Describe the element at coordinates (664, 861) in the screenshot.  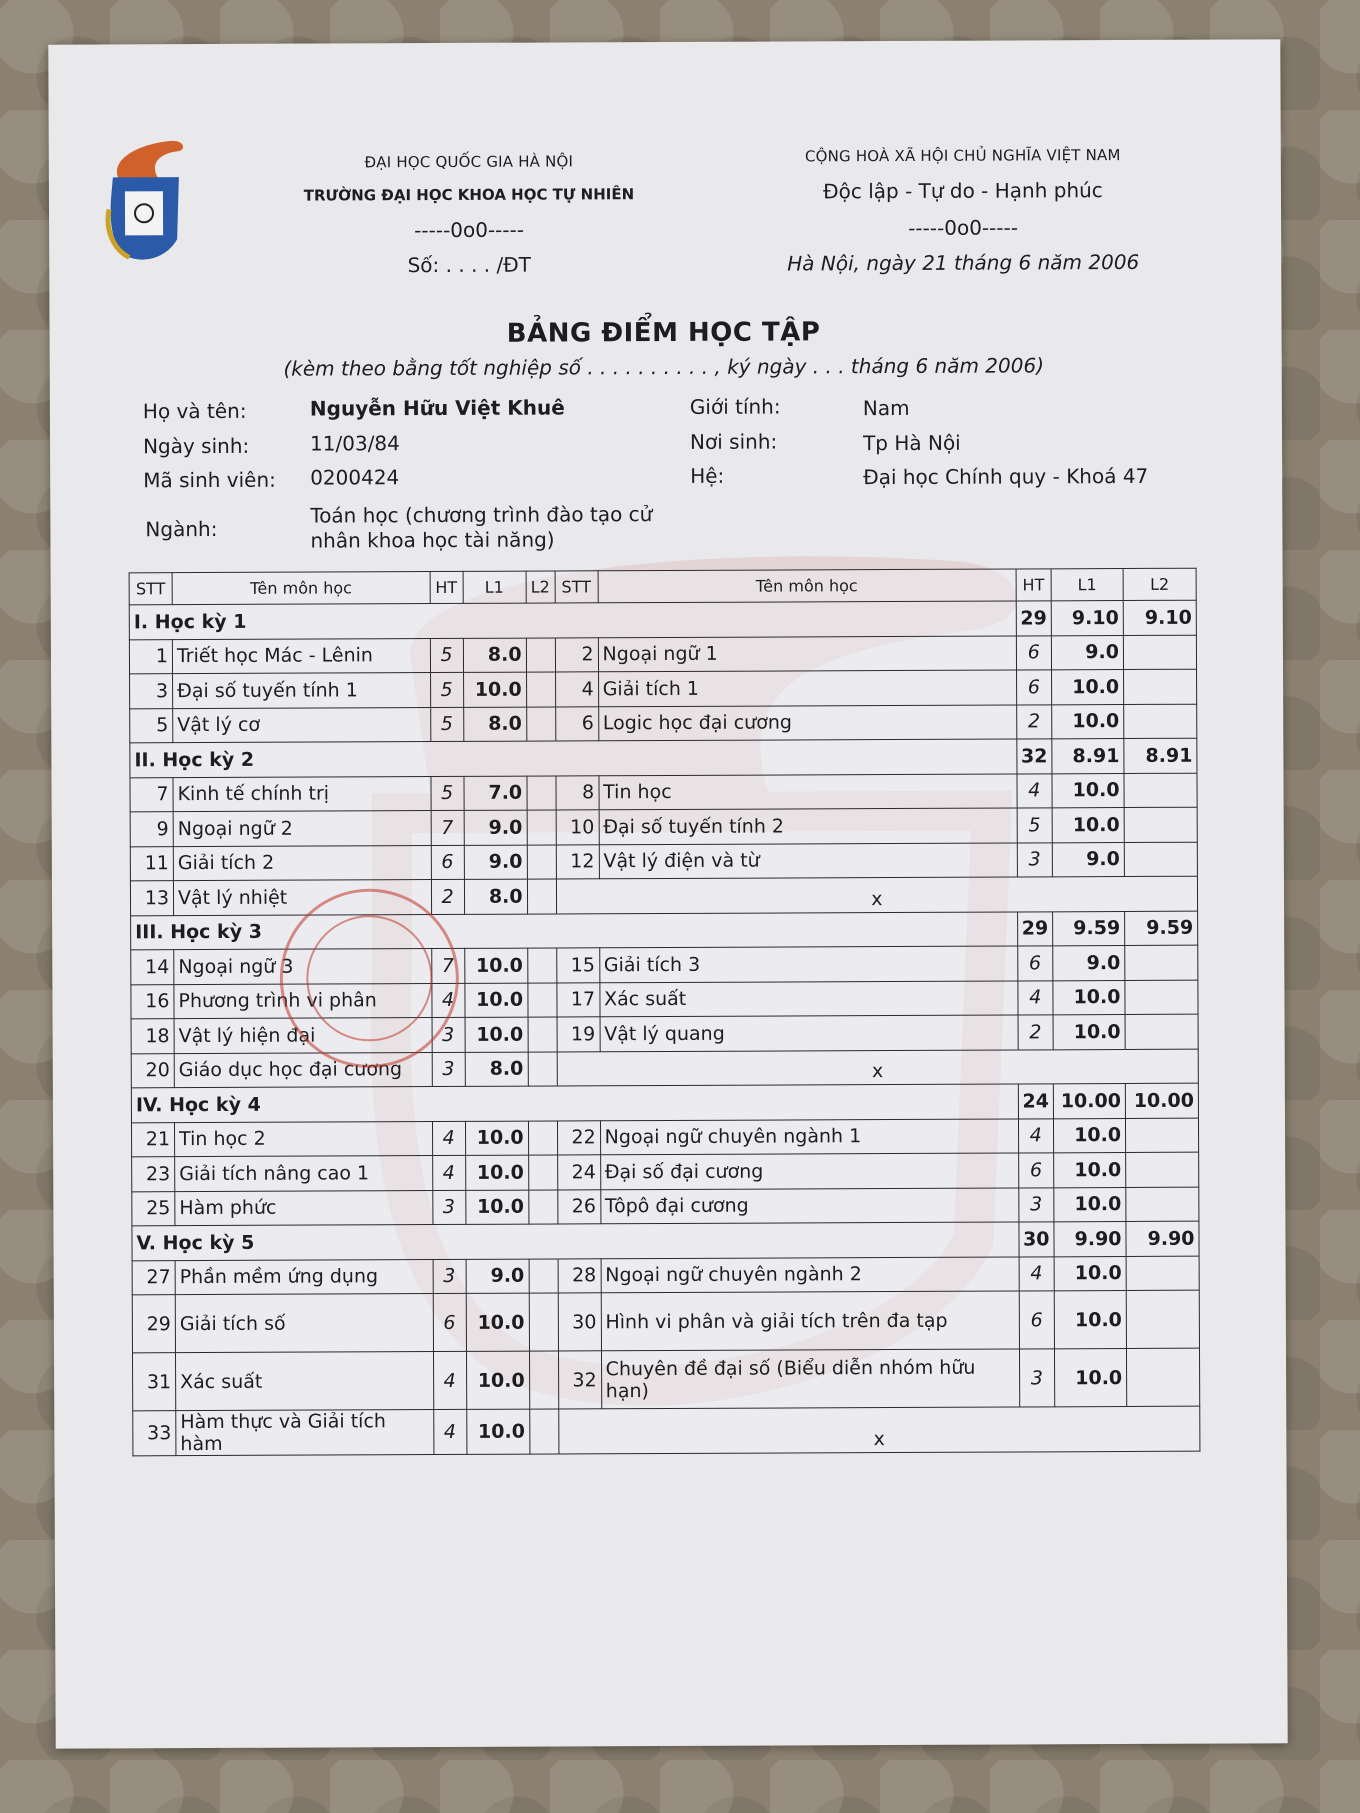
I see `table-row: 11 Giải tích 2 6 9.0 12 Vật lý điện và từ 3 9.0` at that location.